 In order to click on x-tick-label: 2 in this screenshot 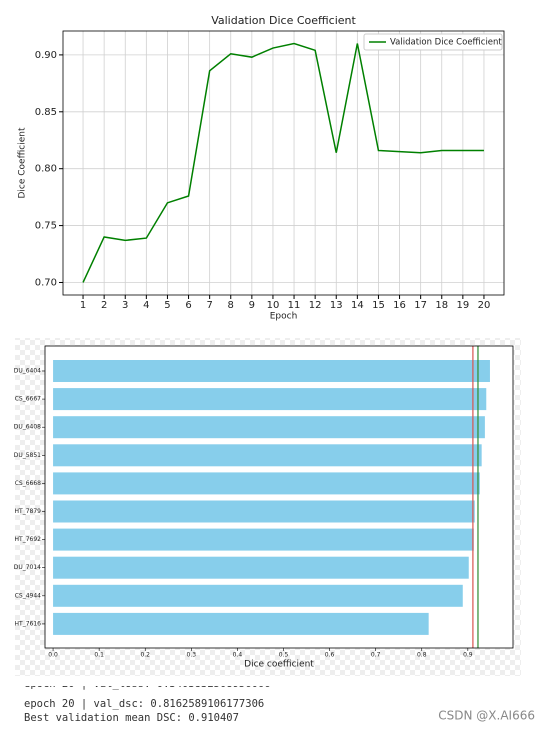, I will do `click(104, 305)`.